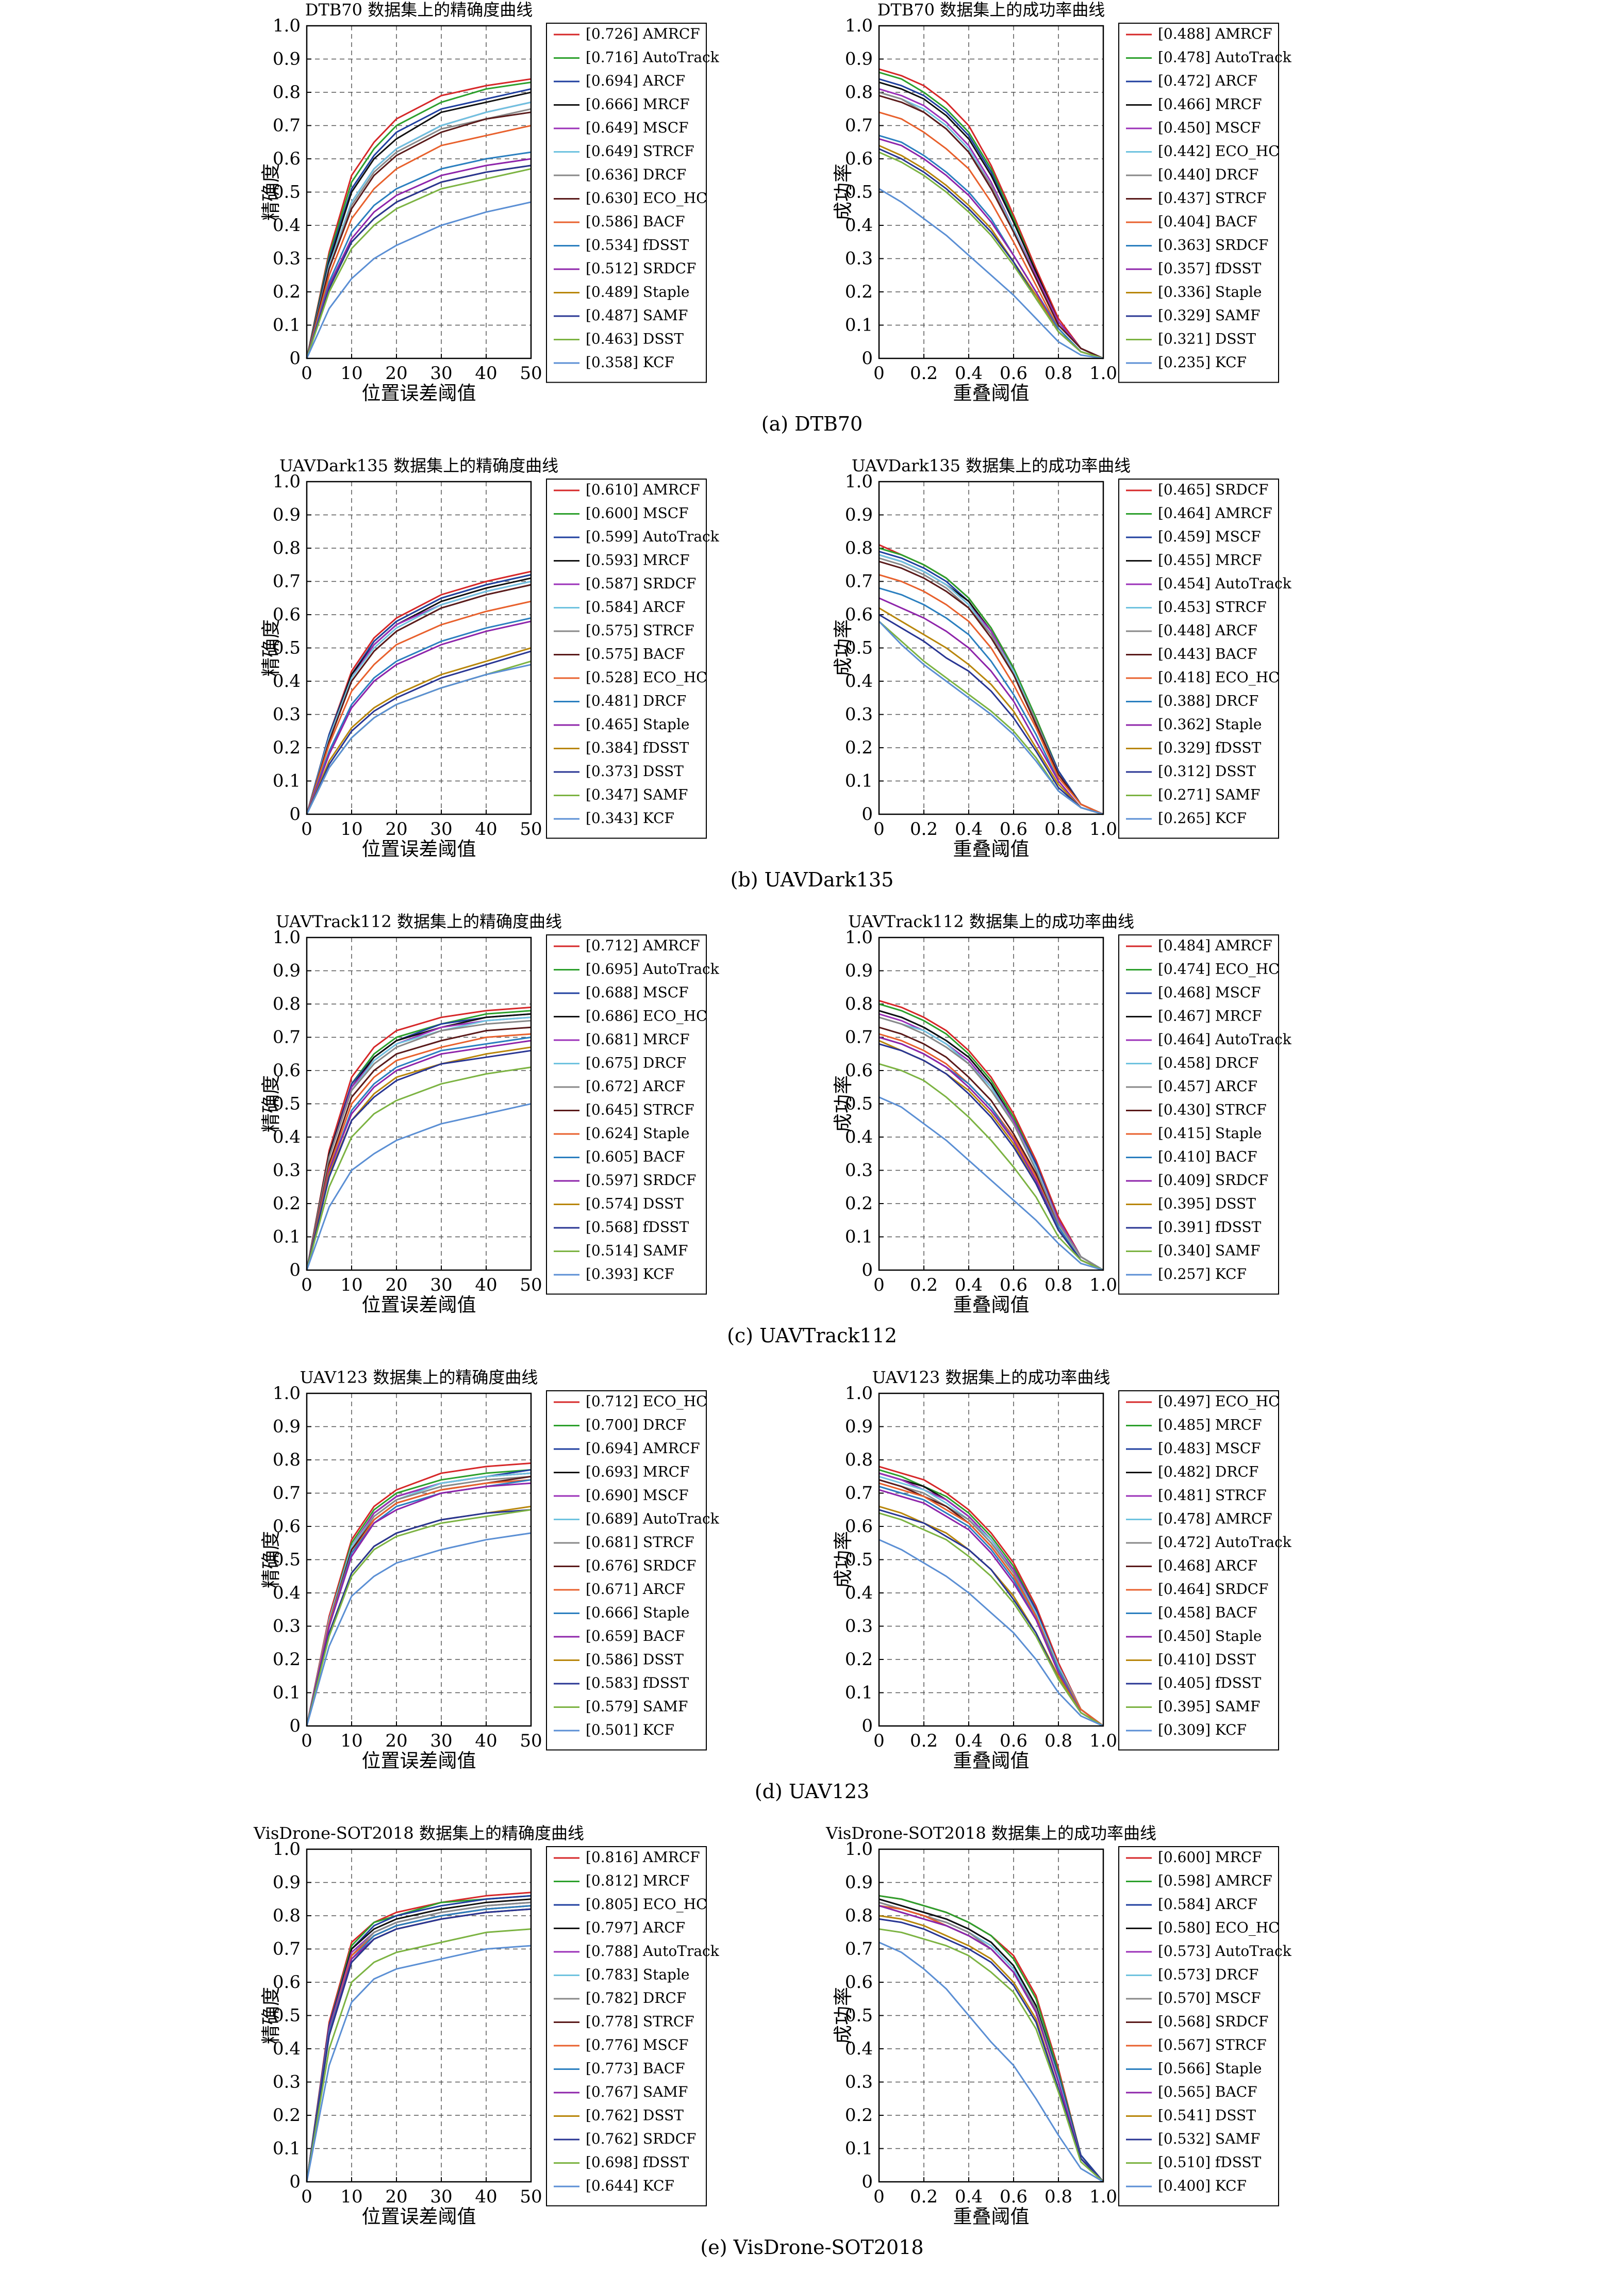 The height and width of the screenshot is (2270, 1624). I want to click on legend-entry: [0.649] STRCF, so click(640, 151).